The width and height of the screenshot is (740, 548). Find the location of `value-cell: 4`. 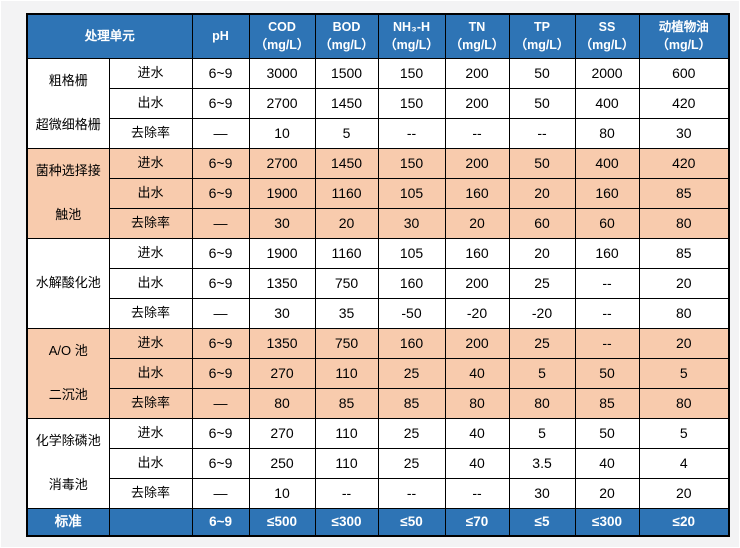

value-cell: 4 is located at coordinates (684, 463).